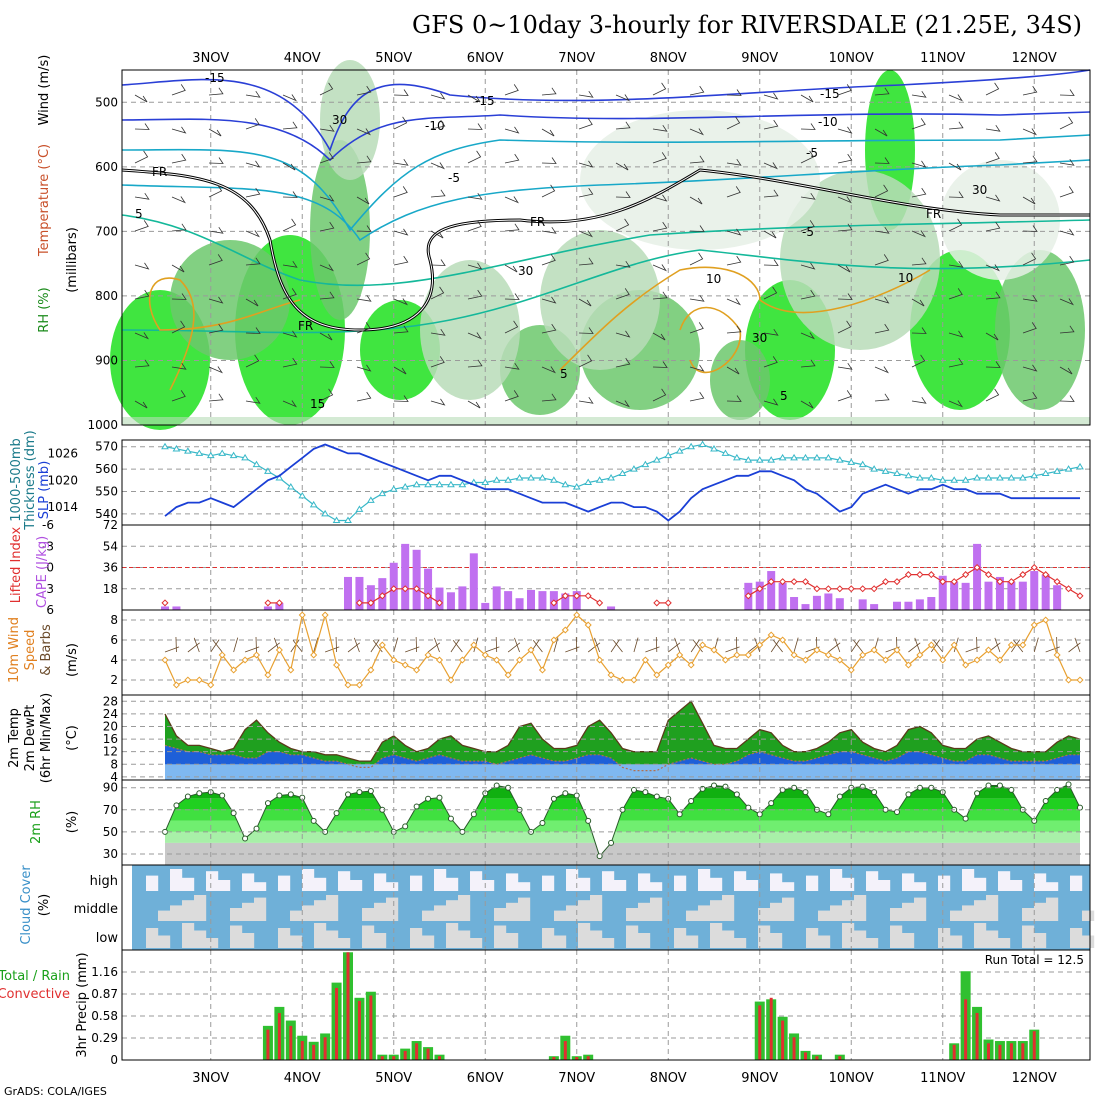 This screenshot has height=1100, width=1100. What do you see at coordinates (110, 714) in the screenshot?
I see `temp-tick: 24` at bounding box center [110, 714].